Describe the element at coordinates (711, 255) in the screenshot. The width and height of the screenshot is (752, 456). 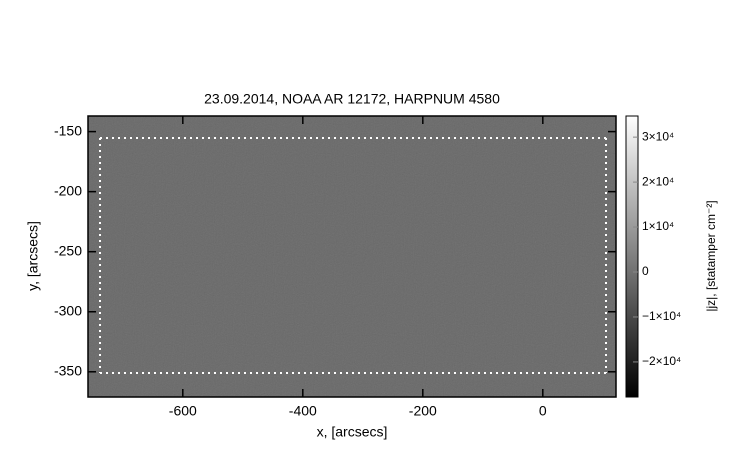
I see `colorbar-label: |jz|, [statamper cm⁻²]` at that location.